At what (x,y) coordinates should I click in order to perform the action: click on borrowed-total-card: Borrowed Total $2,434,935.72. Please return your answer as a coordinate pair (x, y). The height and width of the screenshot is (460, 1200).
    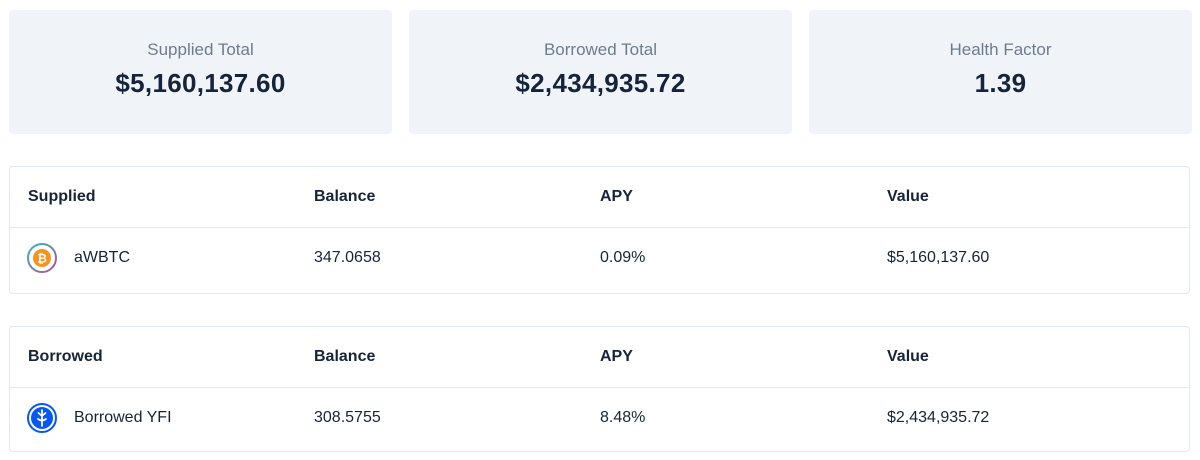
    Looking at the image, I should click on (600, 72).